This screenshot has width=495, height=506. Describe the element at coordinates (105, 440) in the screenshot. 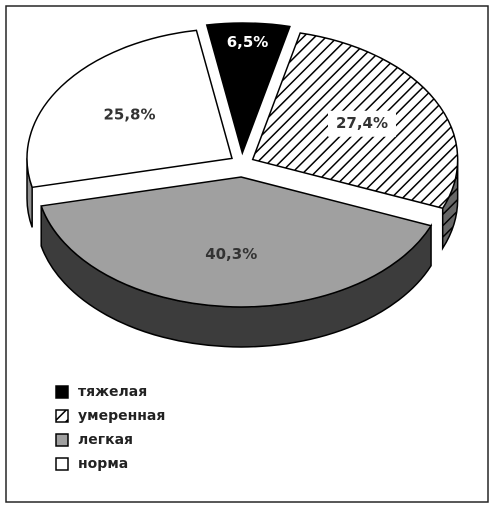

I see `legend-label: легкая` at that location.